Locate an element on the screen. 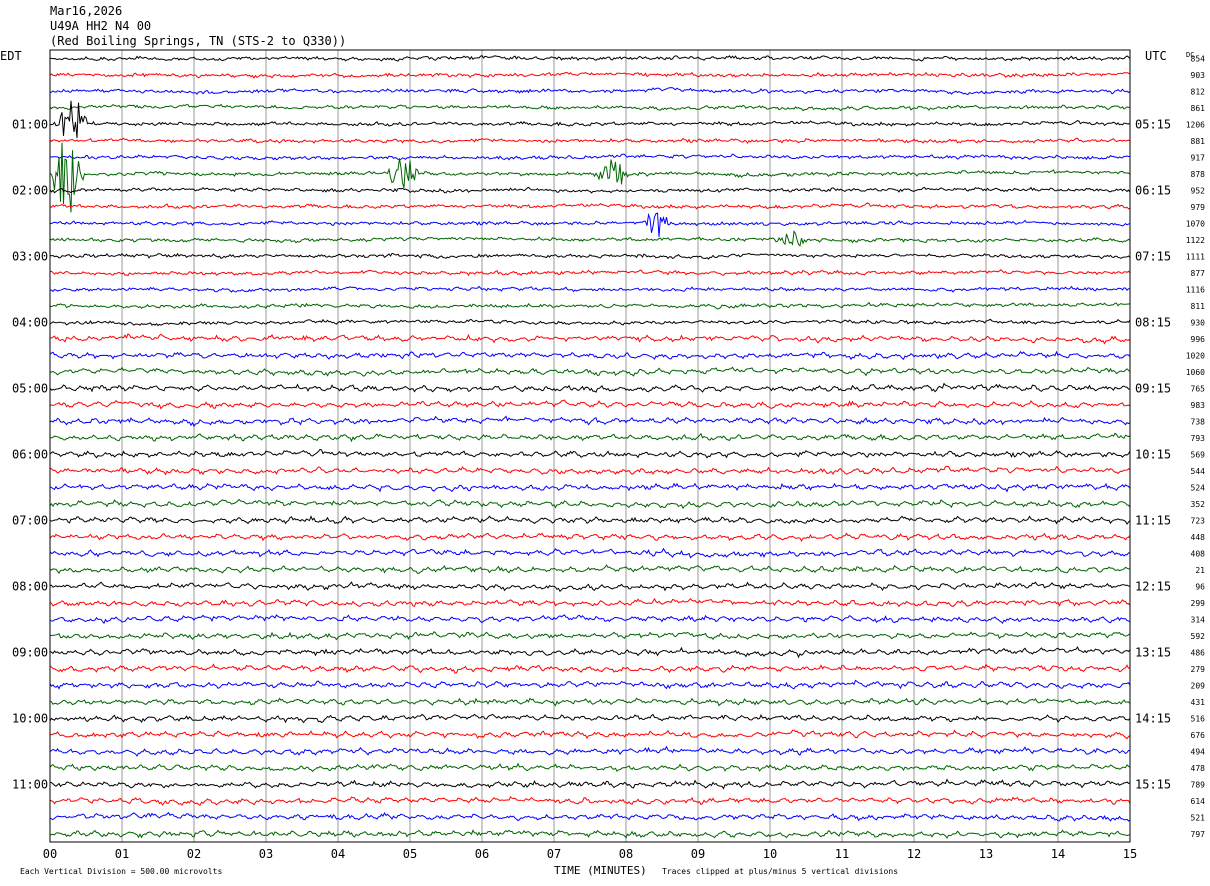 The image size is (1210, 886). dc-offset-label: 765 is located at coordinates (1198, 388).